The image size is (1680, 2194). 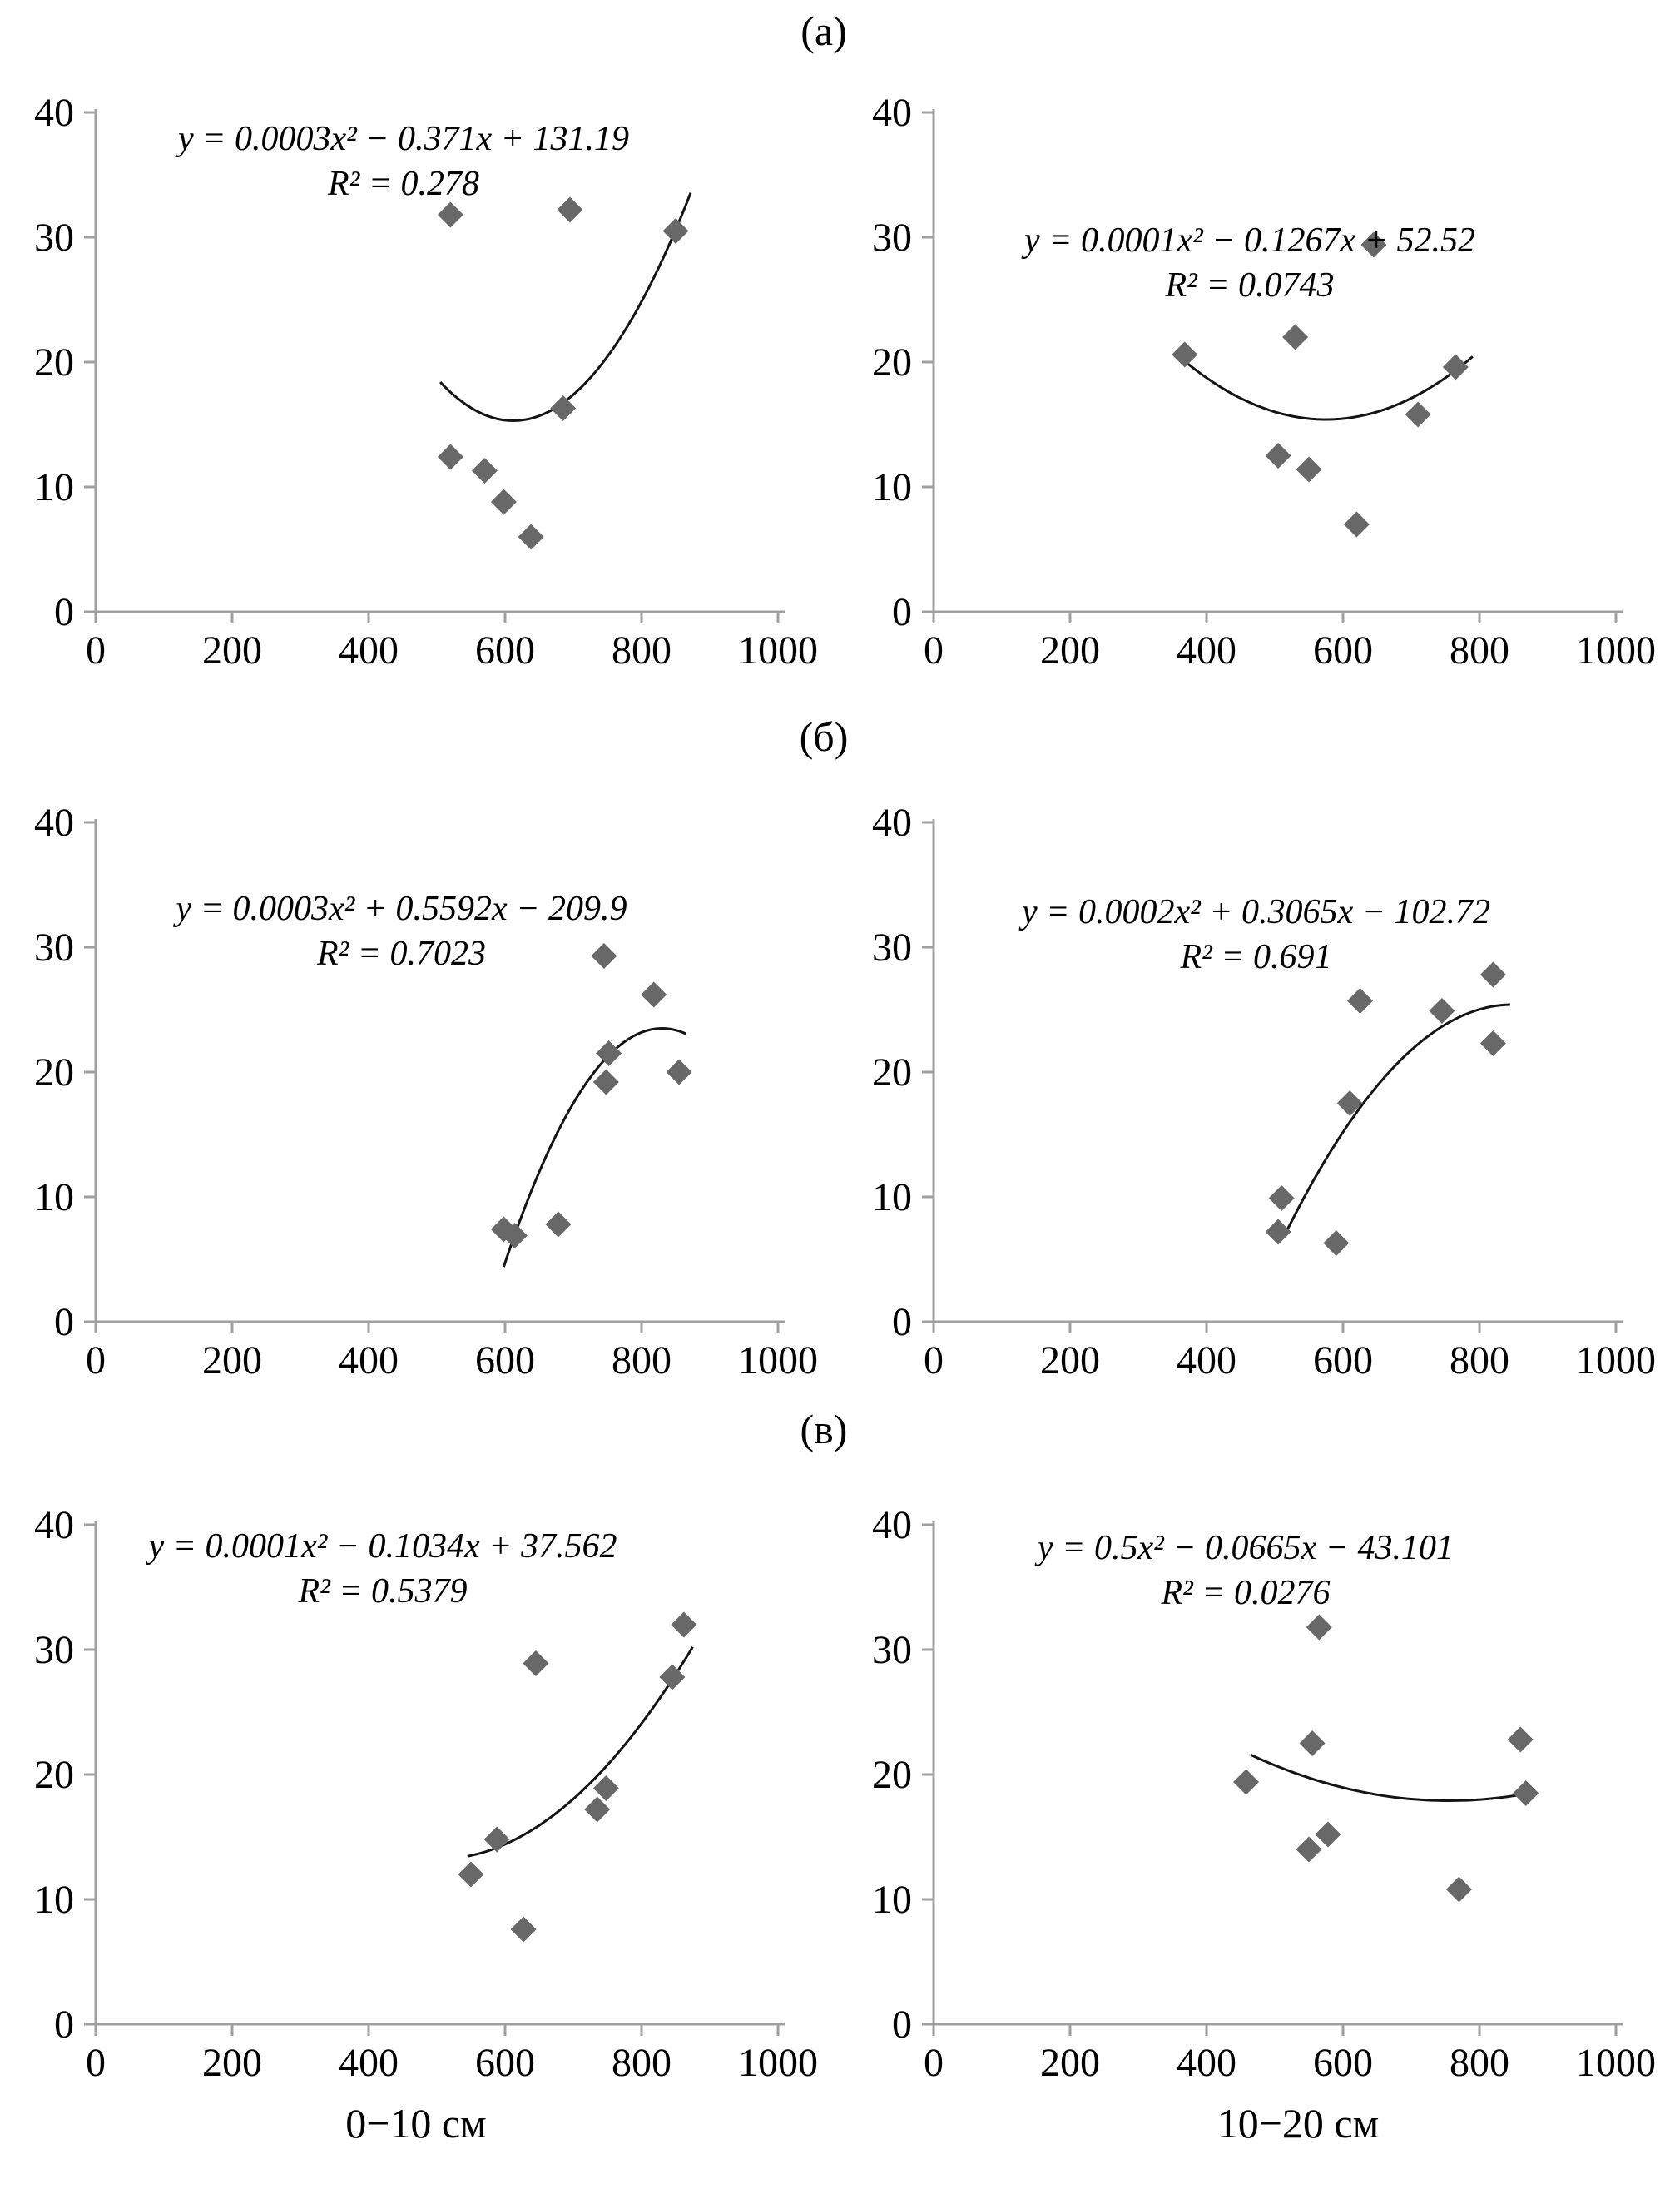 What do you see at coordinates (383, 1591) in the screenshot?
I see `r-squared-value: R² = 0.5379` at bounding box center [383, 1591].